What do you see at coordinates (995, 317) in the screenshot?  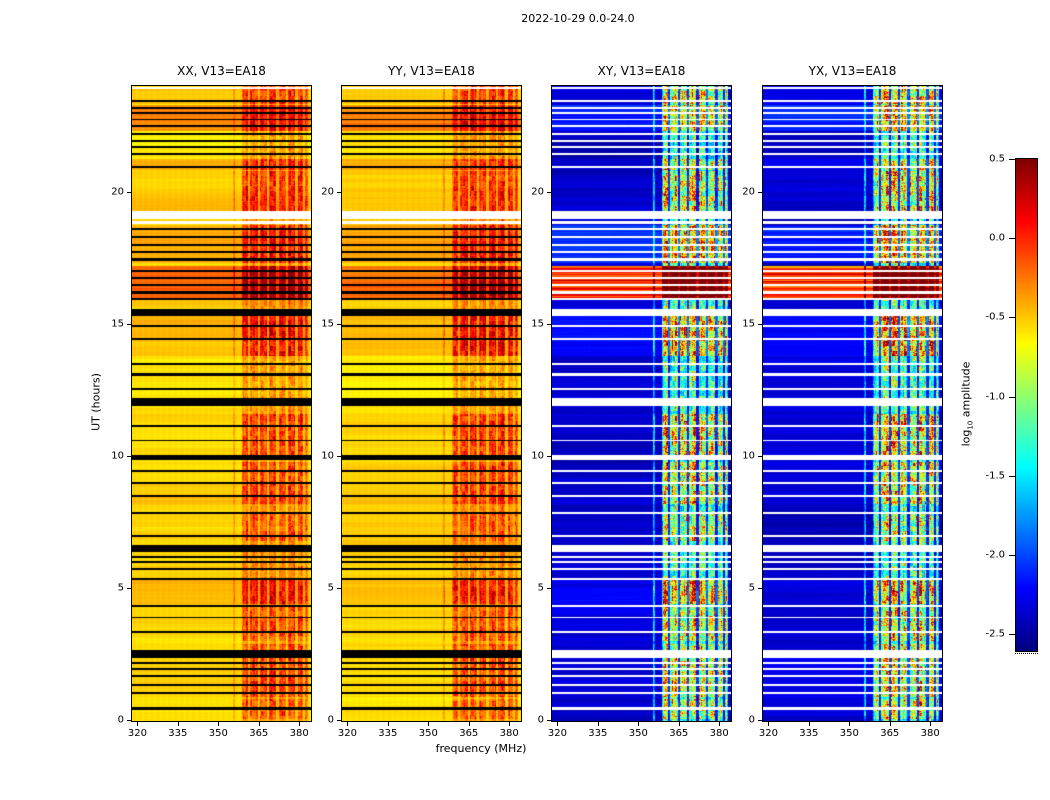 I see `colorbar-tick-label: -0.5` at bounding box center [995, 317].